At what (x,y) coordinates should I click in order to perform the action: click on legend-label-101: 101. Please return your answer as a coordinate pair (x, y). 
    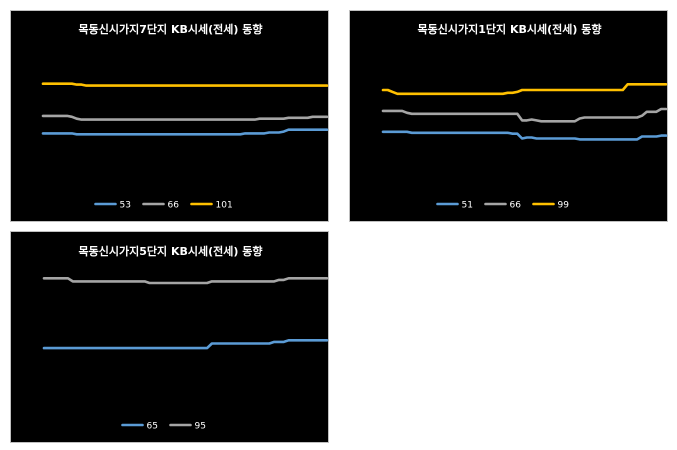
    Looking at the image, I should click on (224, 206).